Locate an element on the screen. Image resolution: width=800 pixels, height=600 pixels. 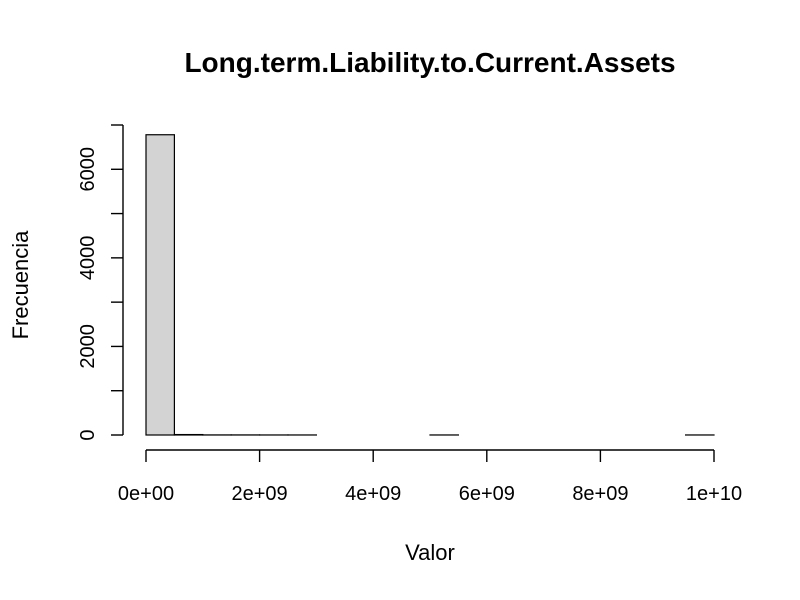
x-tick-label: 2e+09 is located at coordinates (260, 494).